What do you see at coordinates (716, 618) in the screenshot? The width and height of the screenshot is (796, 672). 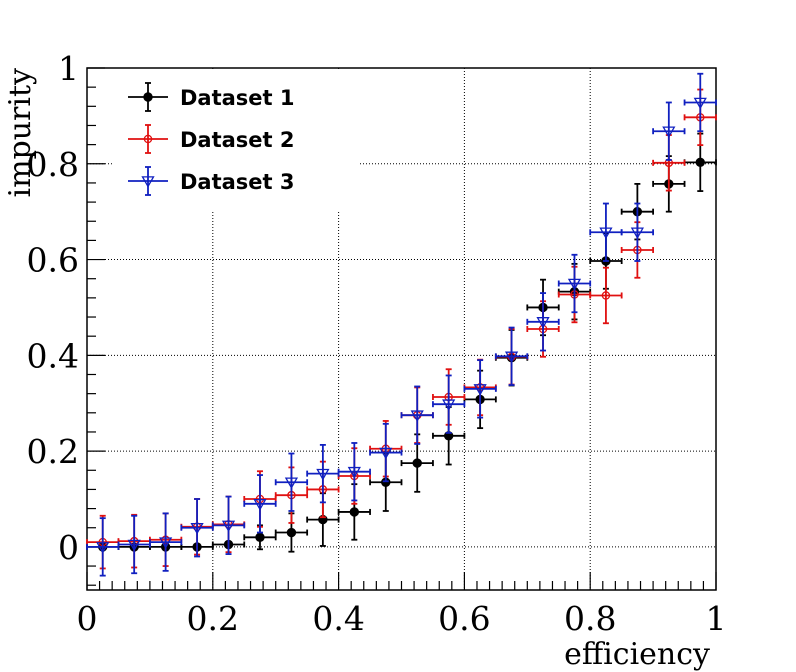 I see `x-tick-label: 1` at bounding box center [716, 618].